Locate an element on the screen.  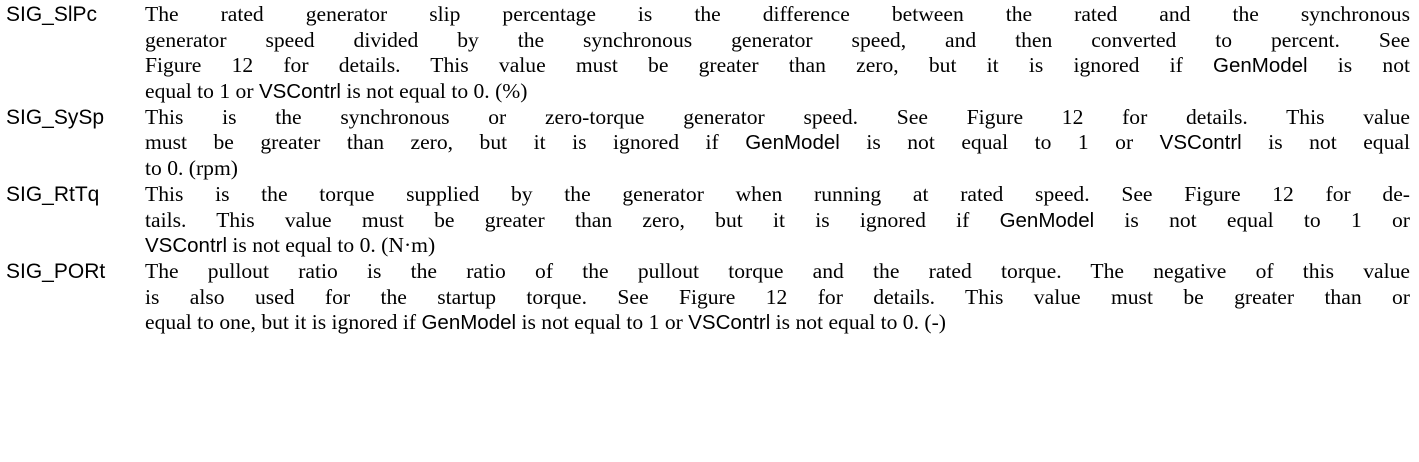
description-text: equal to one, but it is ignored if is located at coordinates (283, 322).